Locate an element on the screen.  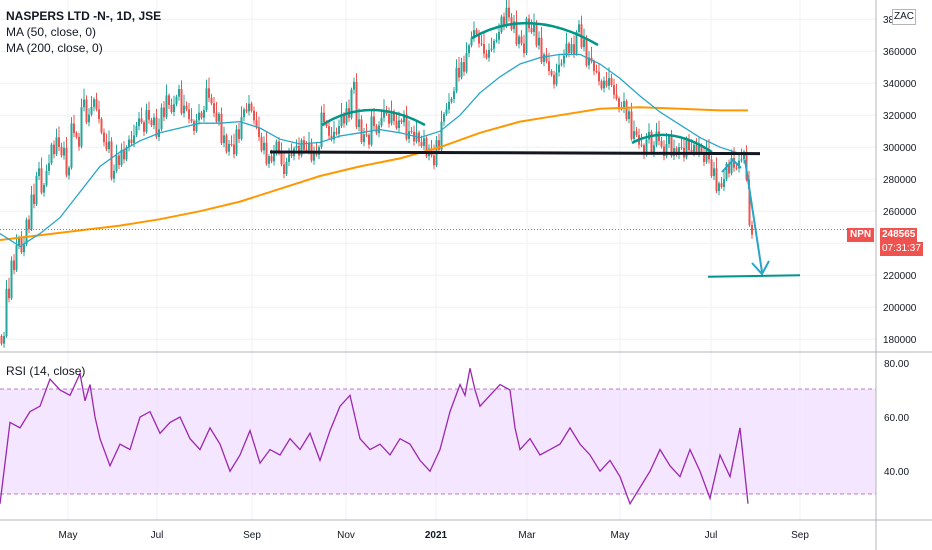
target-line is located at coordinates (754, 276).